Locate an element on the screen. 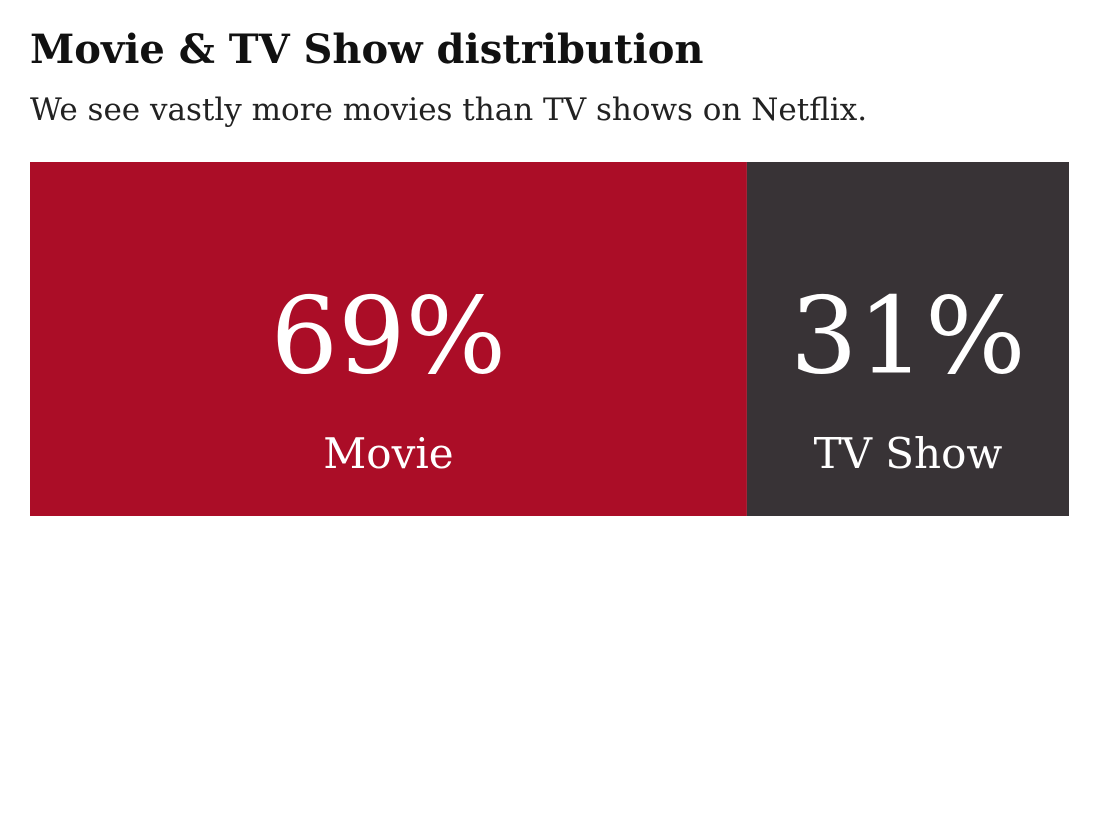 This screenshot has width=1100, height=826. value-label-movie: 69% is located at coordinates (389, 336).